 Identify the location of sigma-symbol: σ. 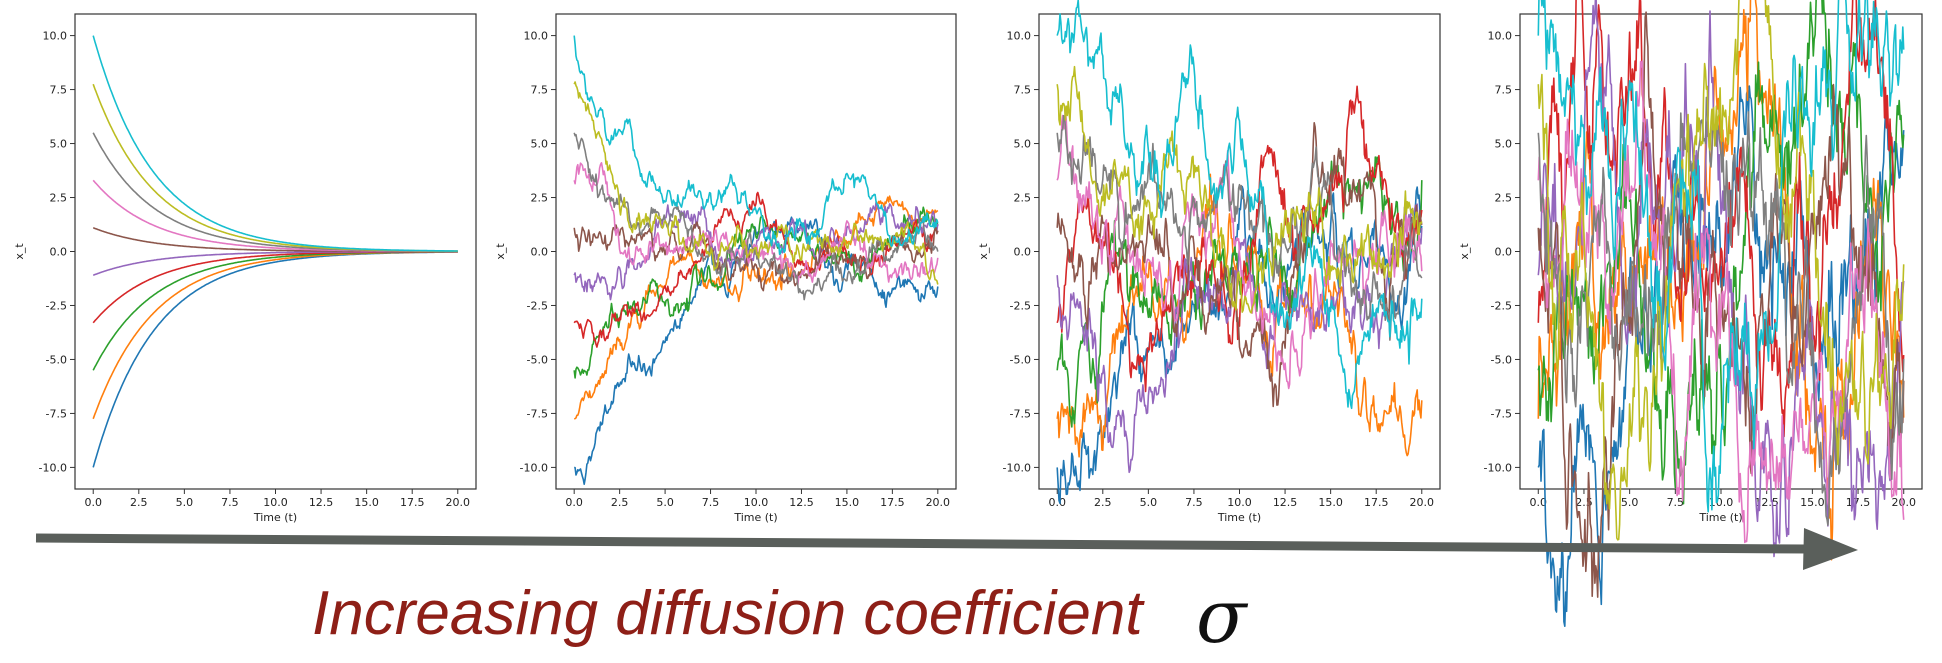
(1221, 617).